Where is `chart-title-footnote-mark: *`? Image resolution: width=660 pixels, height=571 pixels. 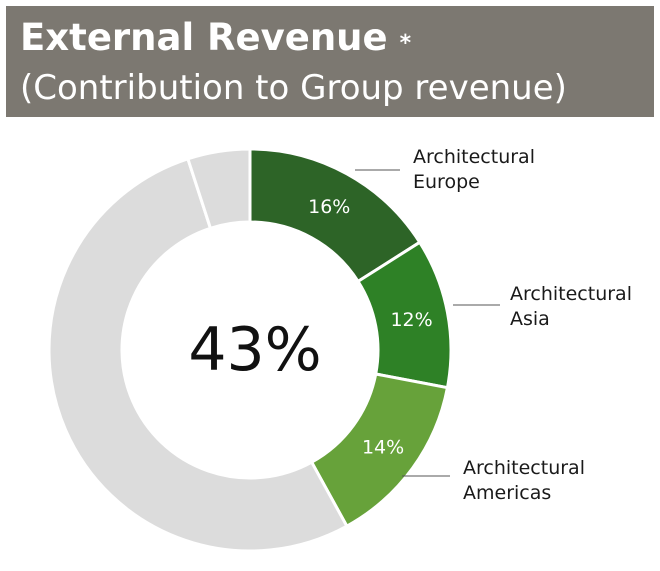 chart-title-footnote-mark: * is located at coordinates (405, 43).